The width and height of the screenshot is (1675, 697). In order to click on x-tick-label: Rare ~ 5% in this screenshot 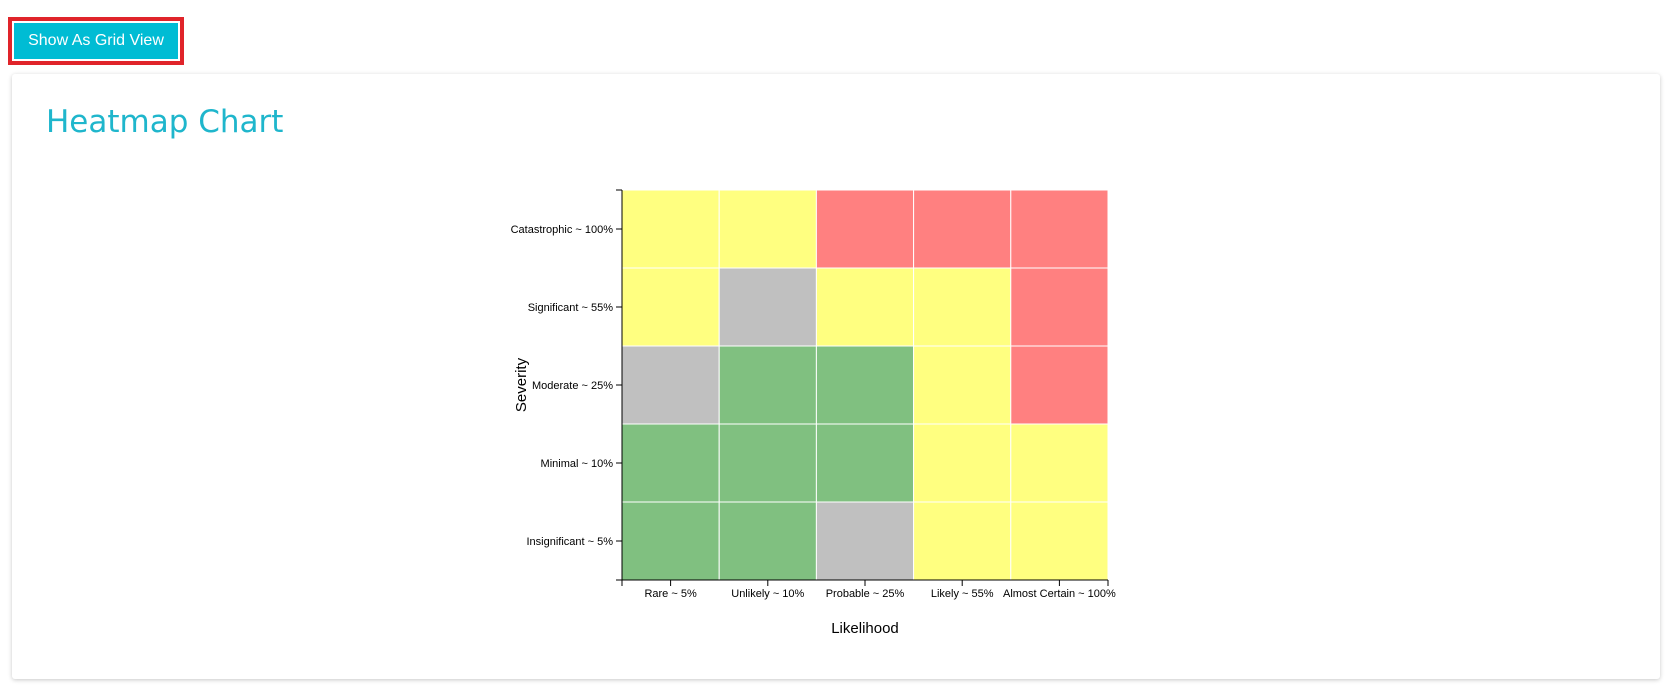, I will do `click(670, 594)`.